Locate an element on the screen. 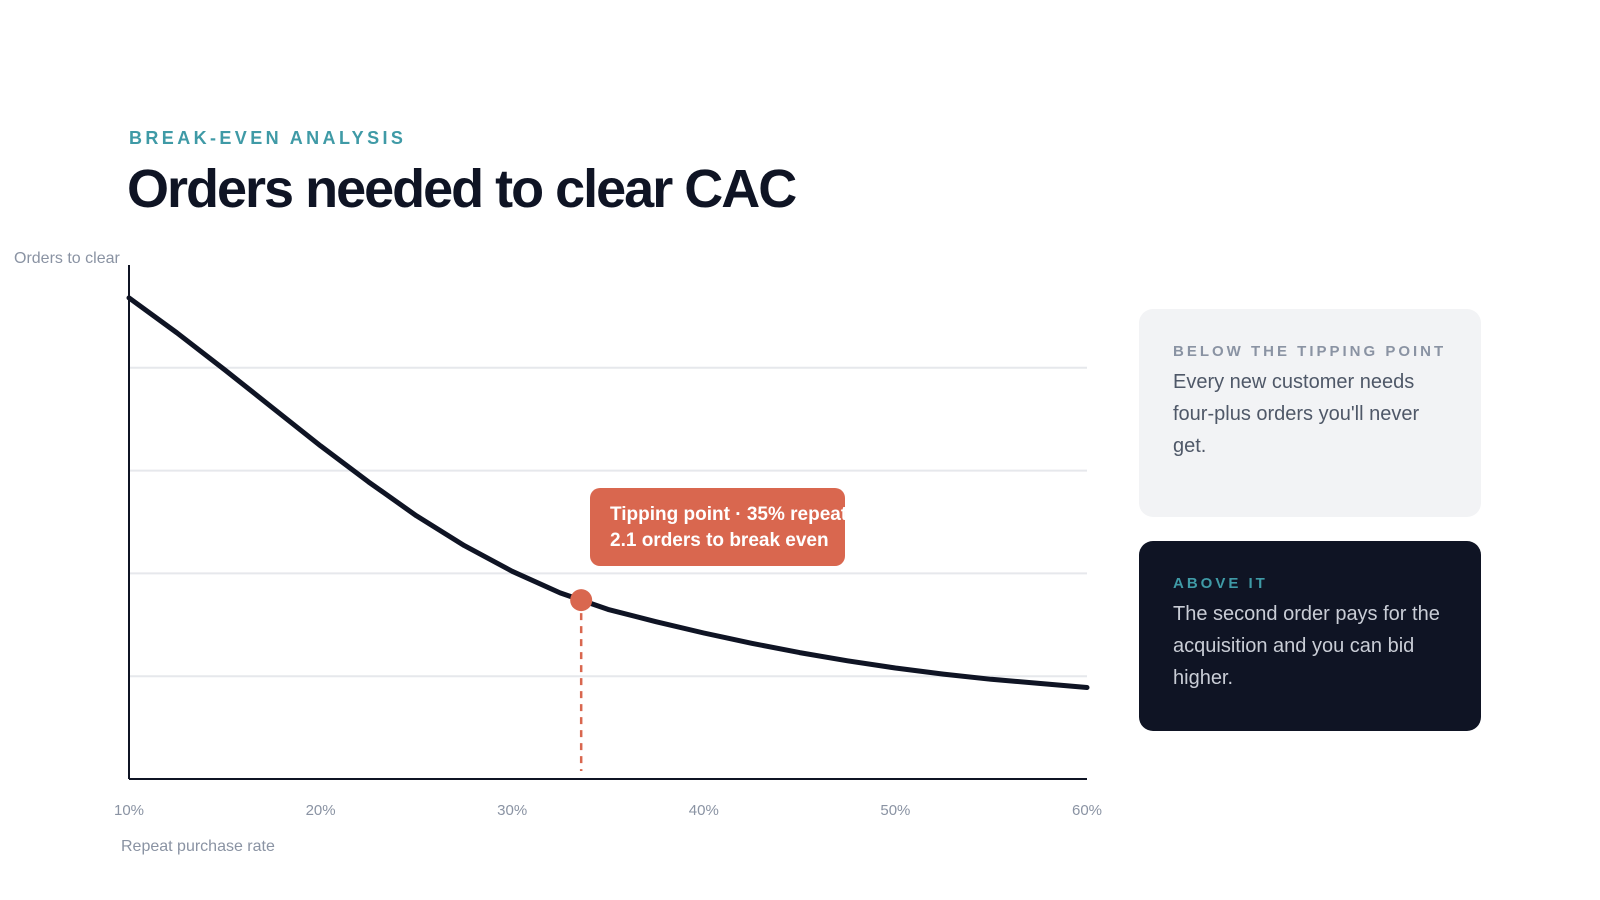 The image size is (1600, 900). x-tick-label: 50% is located at coordinates (895, 810).